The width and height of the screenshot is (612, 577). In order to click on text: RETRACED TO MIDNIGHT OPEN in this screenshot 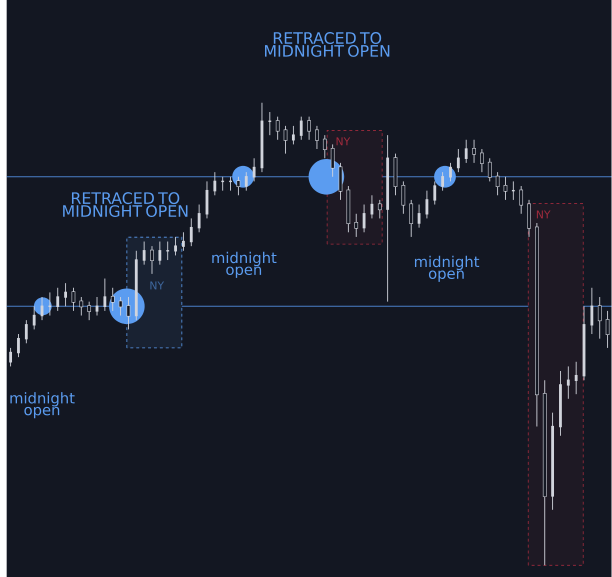, I will do `click(327, 44)`.